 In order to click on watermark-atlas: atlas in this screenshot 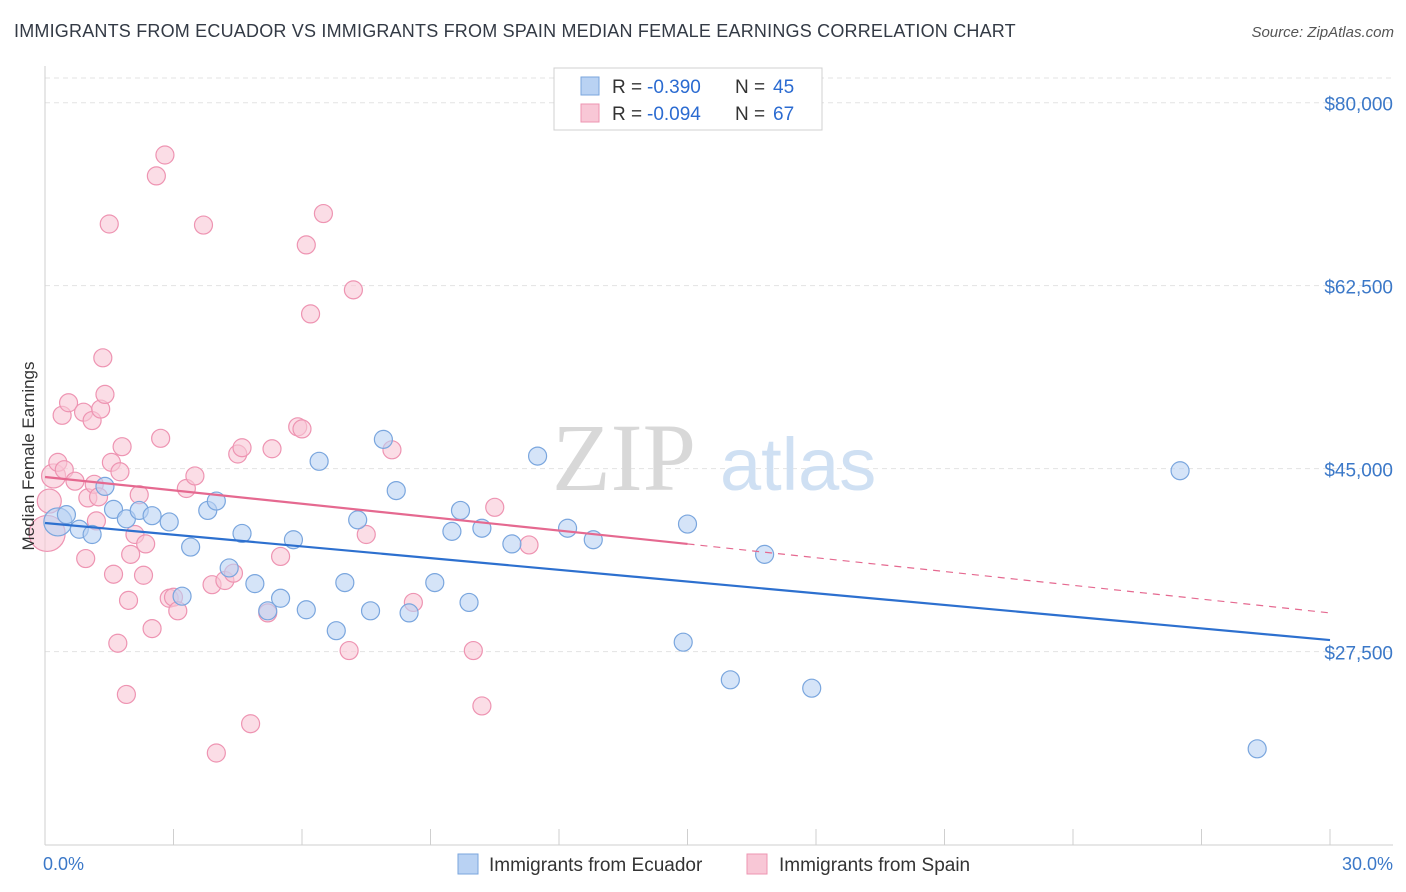, I will do `click(798, 464)`.